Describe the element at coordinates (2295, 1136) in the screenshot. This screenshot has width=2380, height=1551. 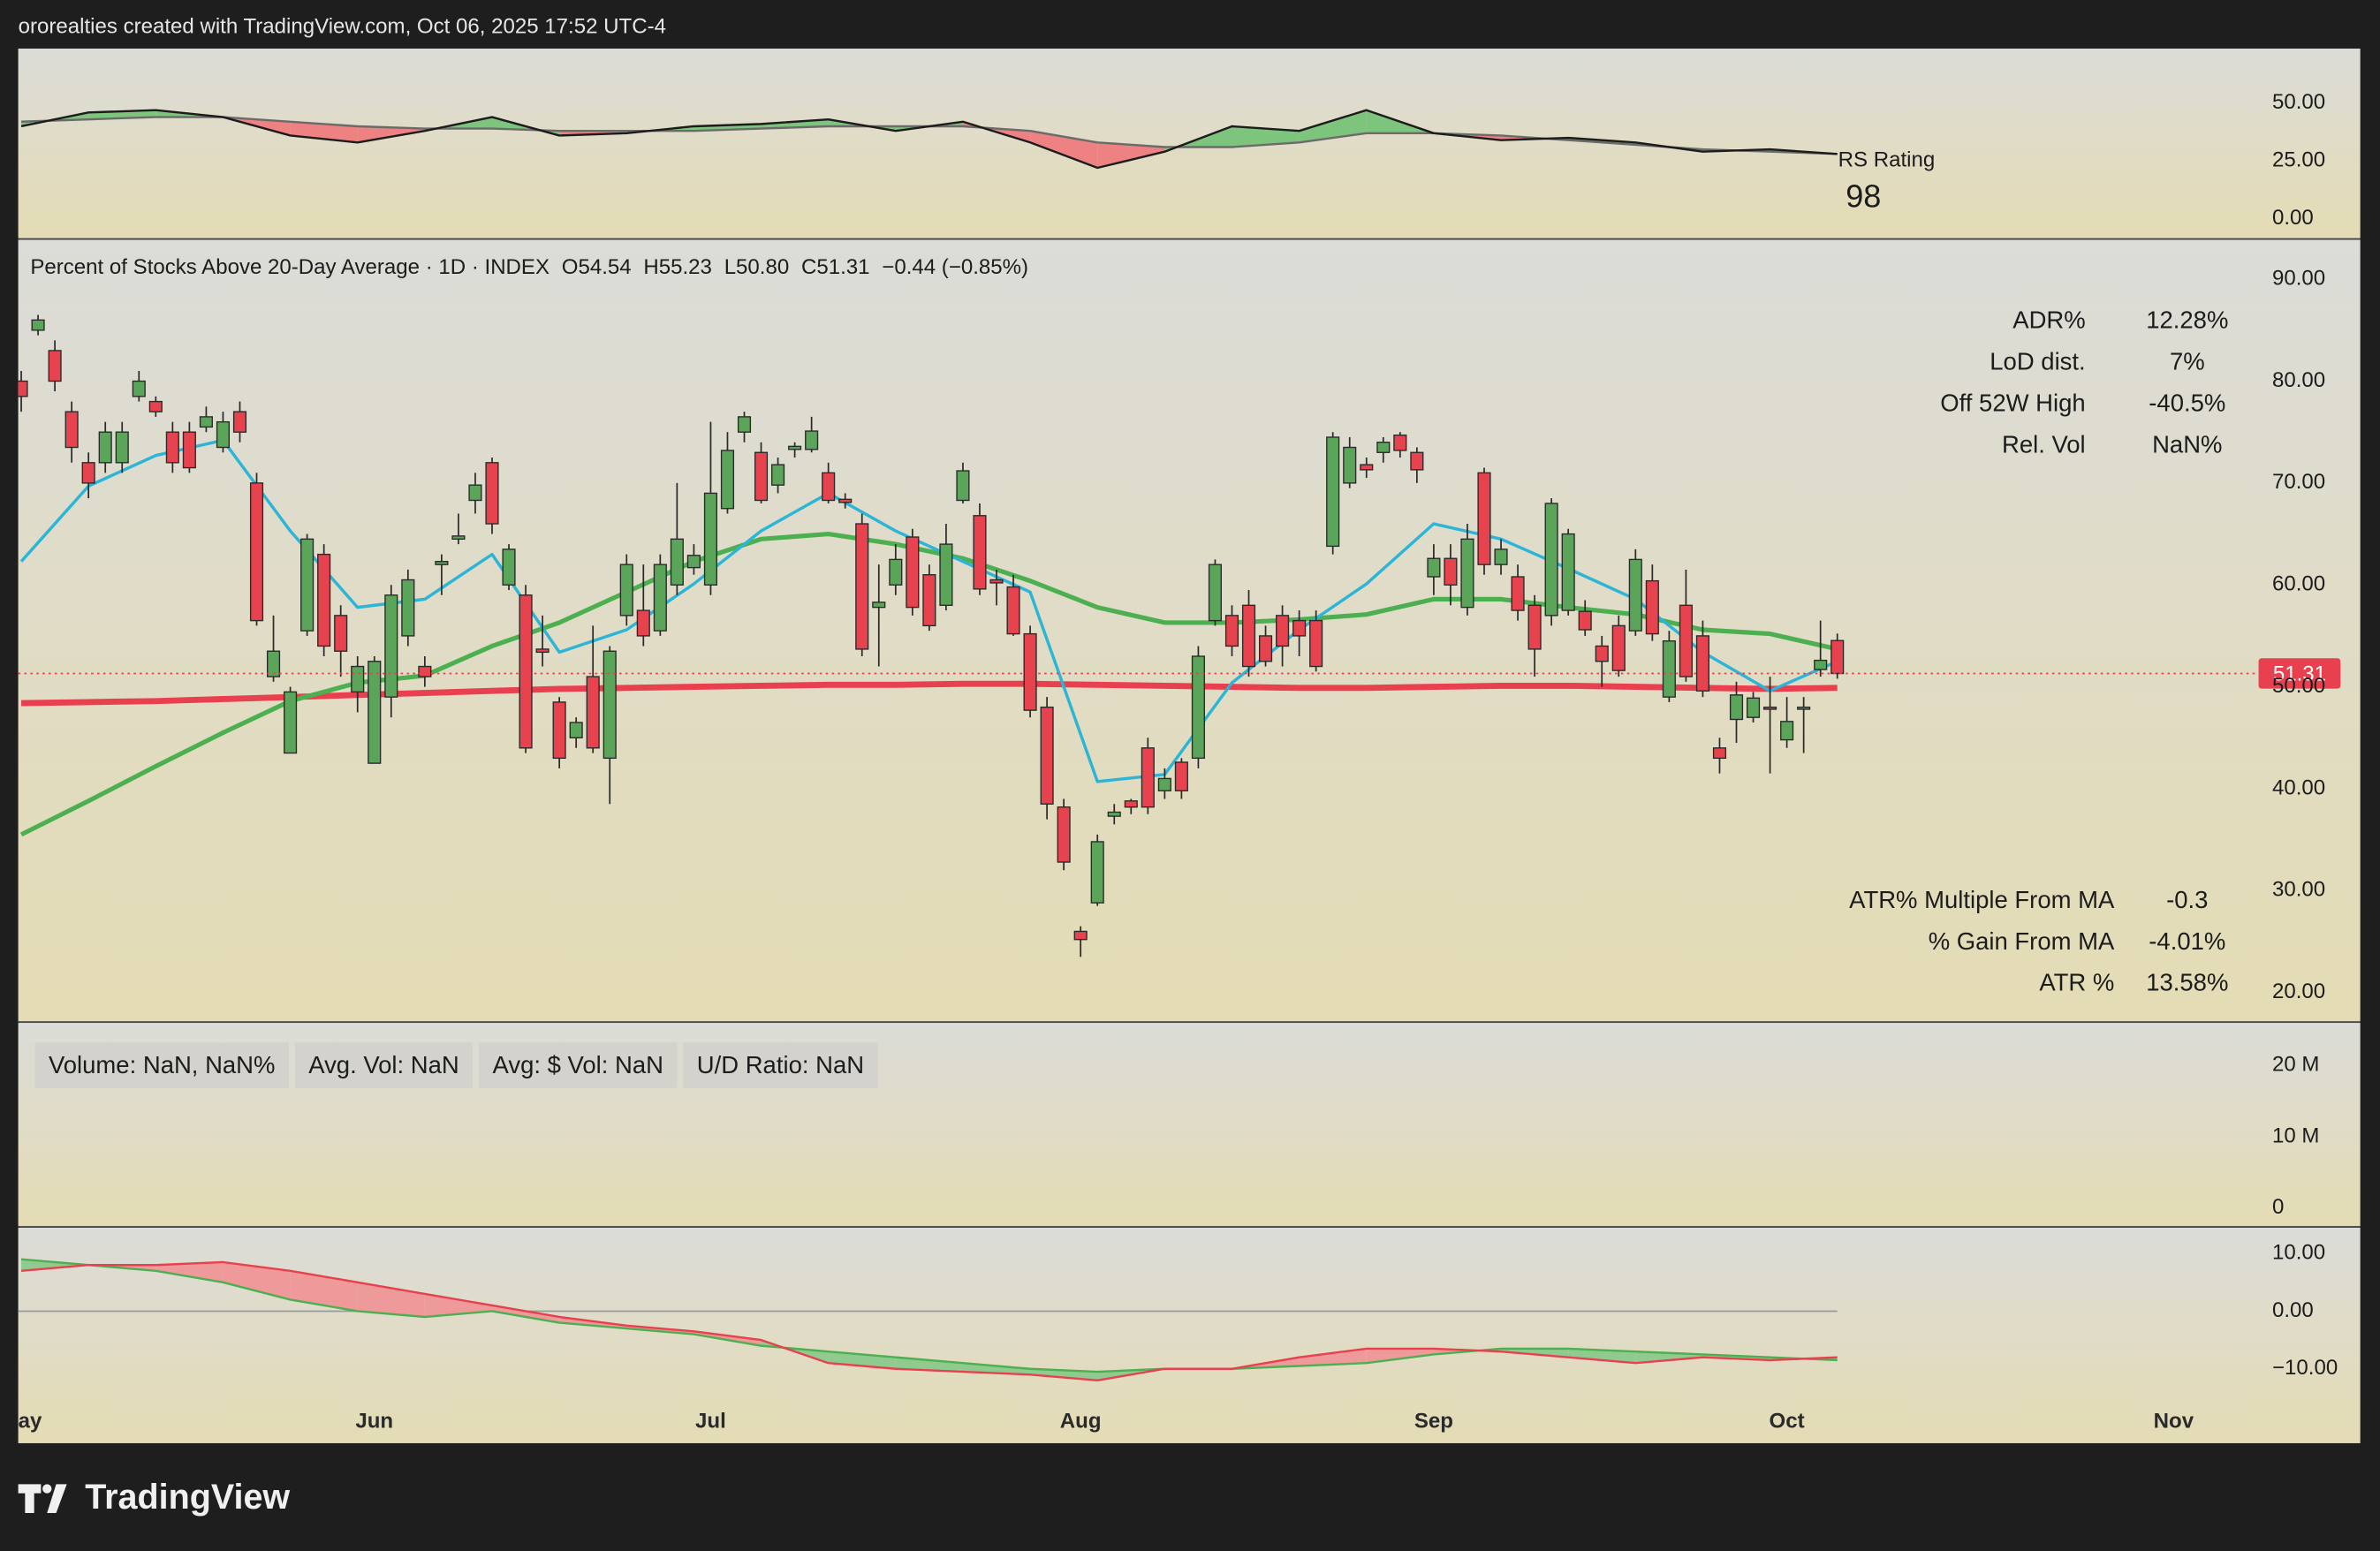
I see `y-tick-label: 10 M` at that location.